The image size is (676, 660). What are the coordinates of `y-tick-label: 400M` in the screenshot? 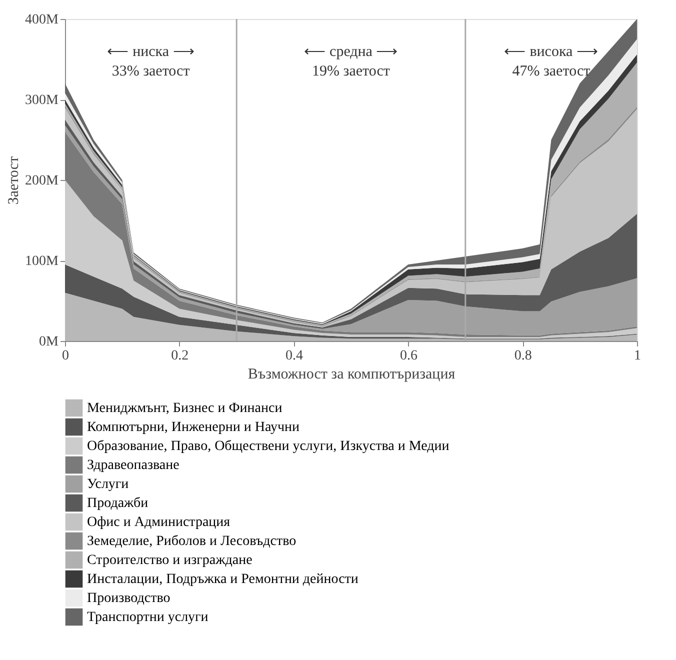 It's located at (42, 20).